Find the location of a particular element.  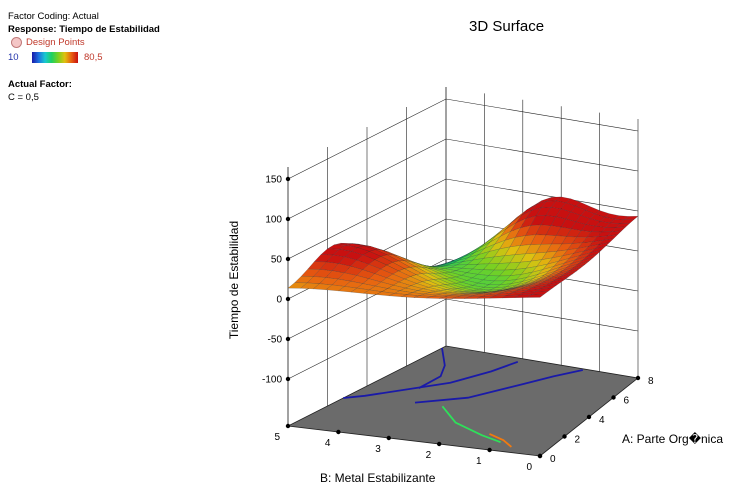

response-surface is located at coordinates (463, 247).